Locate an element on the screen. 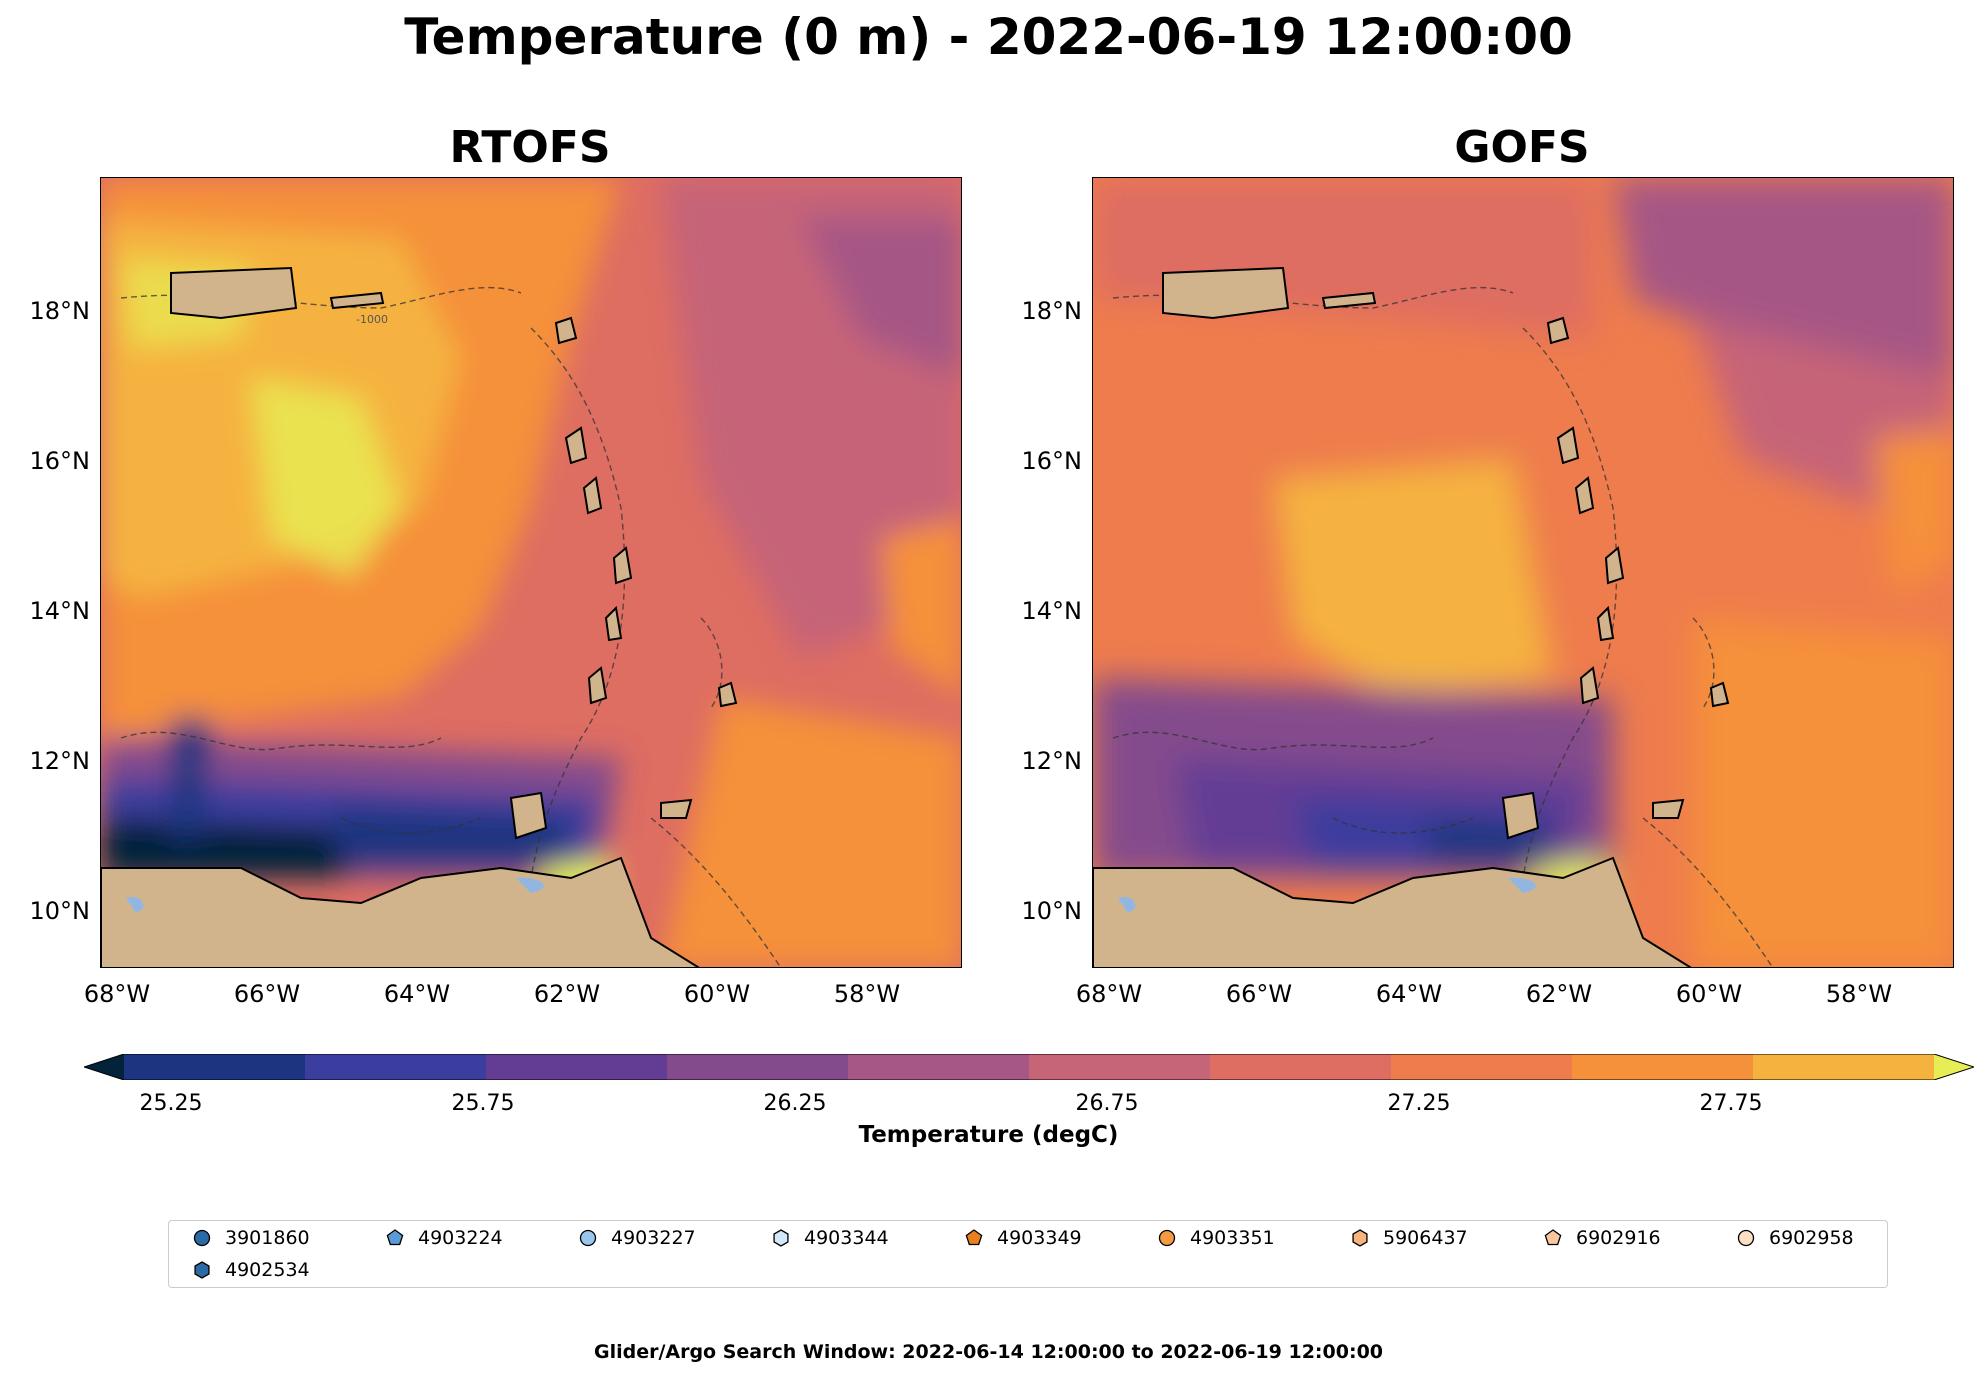 Image resolution: width=1977 pixels, height=1376 pixels. colorbar-label: Temperature (degC) is located at coordinates (988, 1135).